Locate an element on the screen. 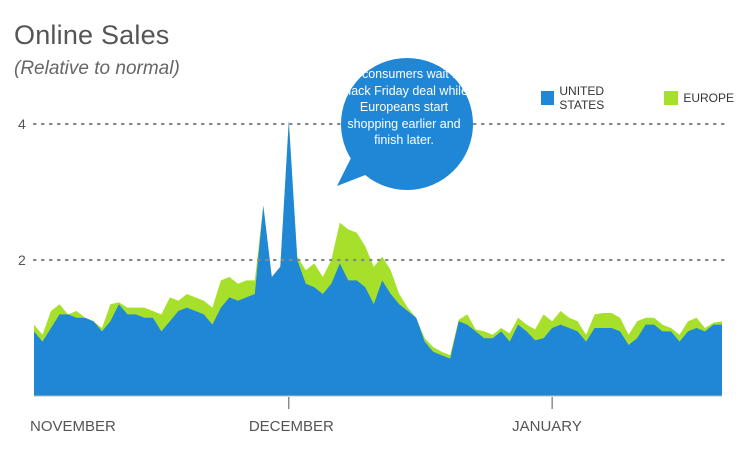 This screenshot has height=454, width=750. legend-label-europe: EUROPE is located at coordinates (708, 98).